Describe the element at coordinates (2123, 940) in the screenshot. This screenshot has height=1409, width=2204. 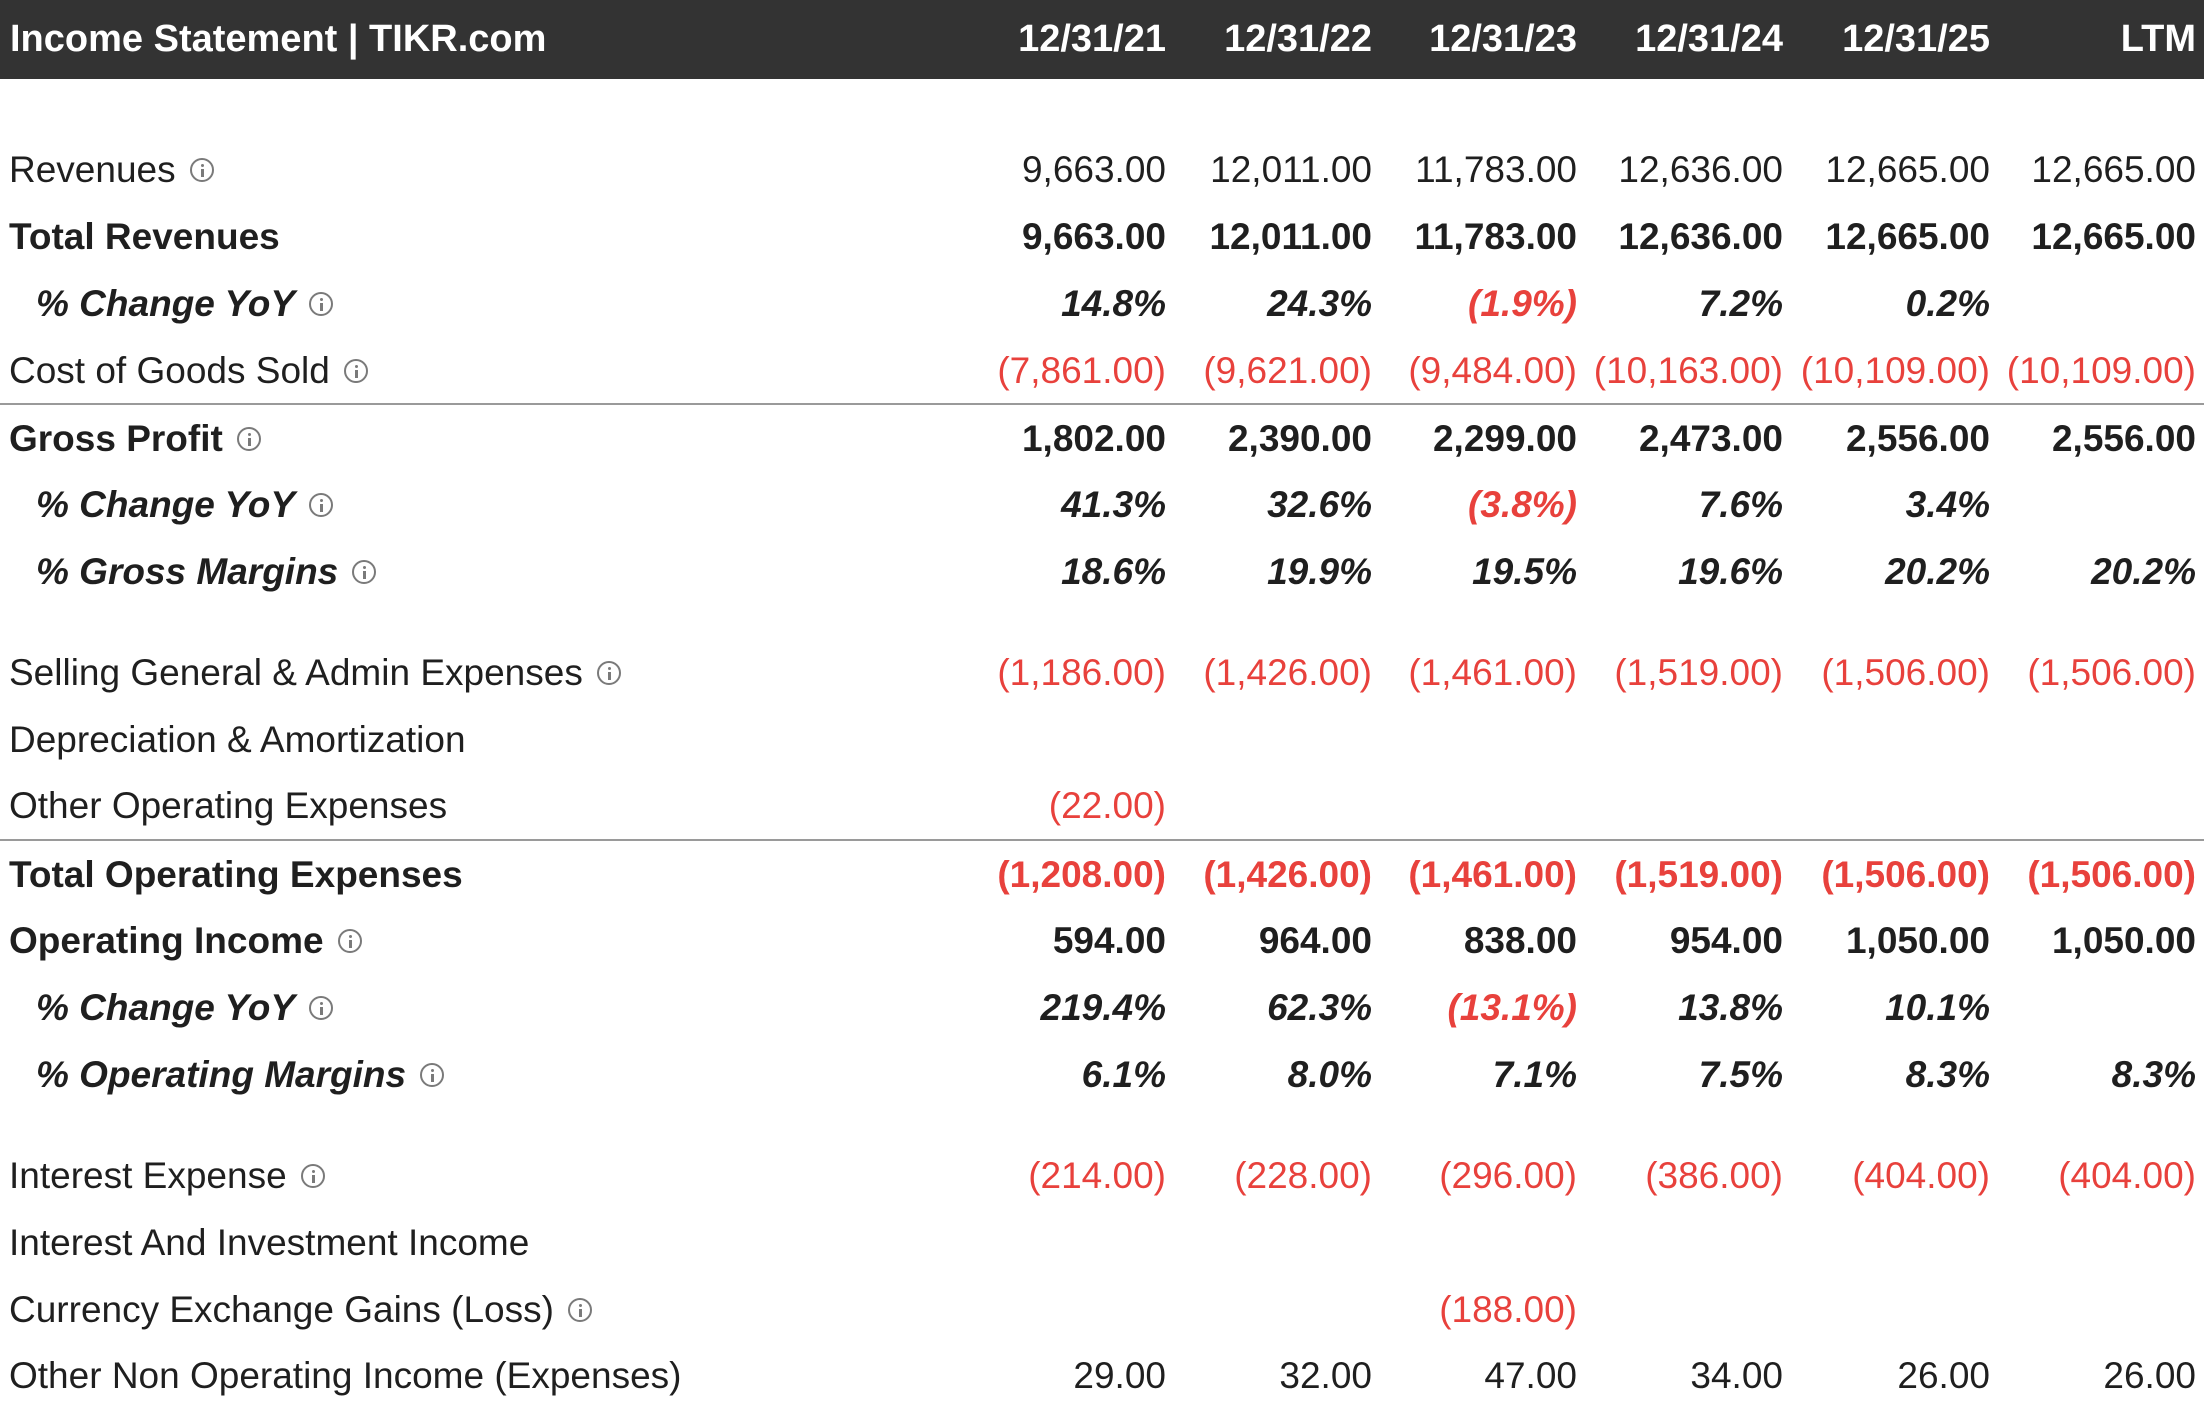
I see `cell: 1,050.00` at that location.